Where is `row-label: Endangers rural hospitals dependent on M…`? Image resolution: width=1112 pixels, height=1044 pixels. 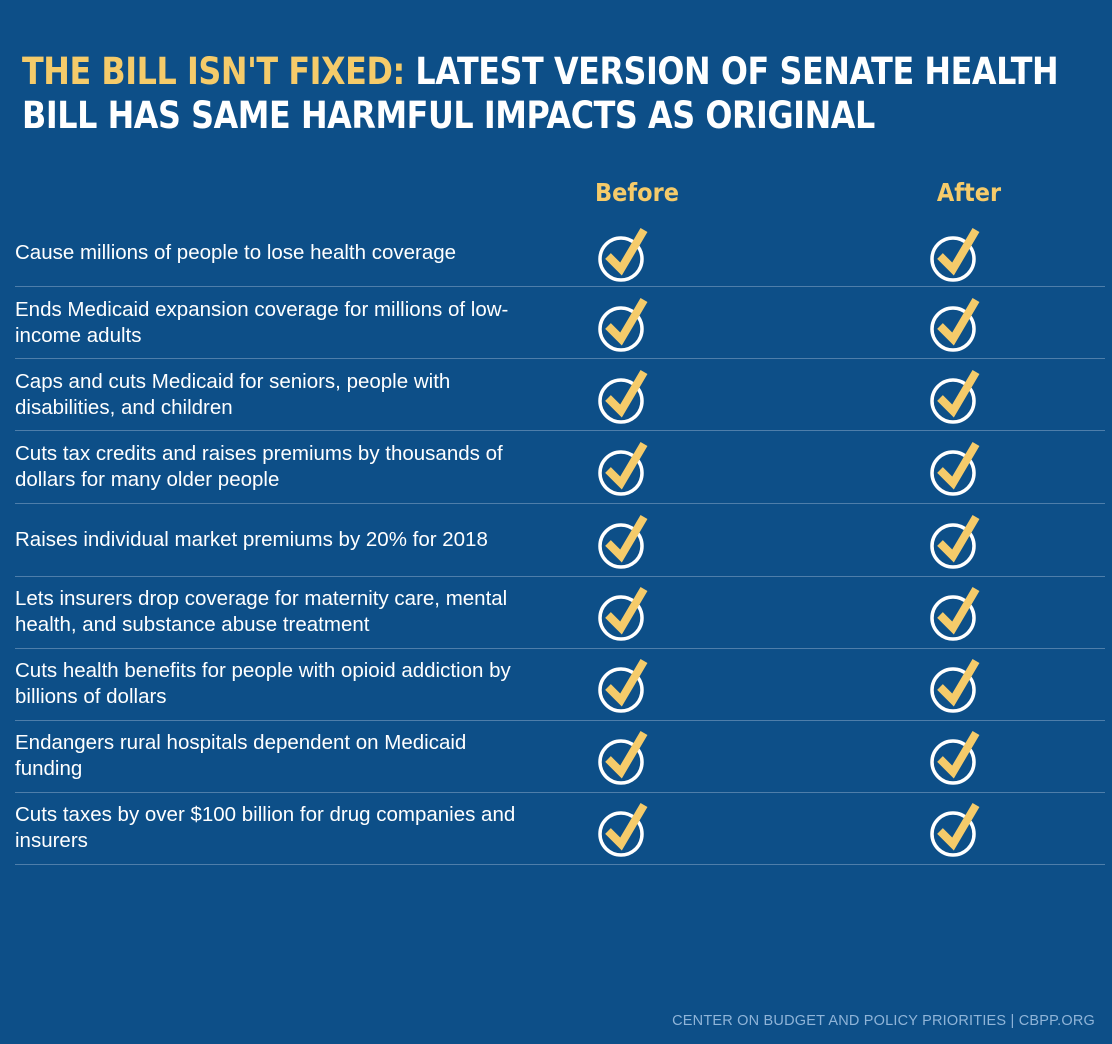 row-label: Endangers rural hospitals dependent on M… is located at coordinates (241, 755).